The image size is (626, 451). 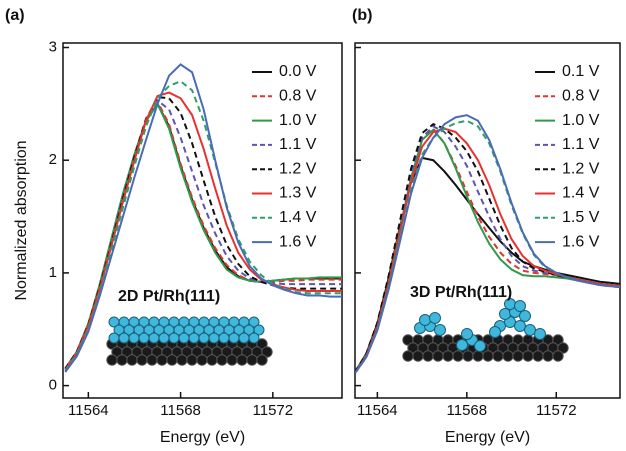 What do you see at coordinates (581, 217) in the screenshot?
I see `legend-label: 1.5 V` at bounding box center [581, 217].